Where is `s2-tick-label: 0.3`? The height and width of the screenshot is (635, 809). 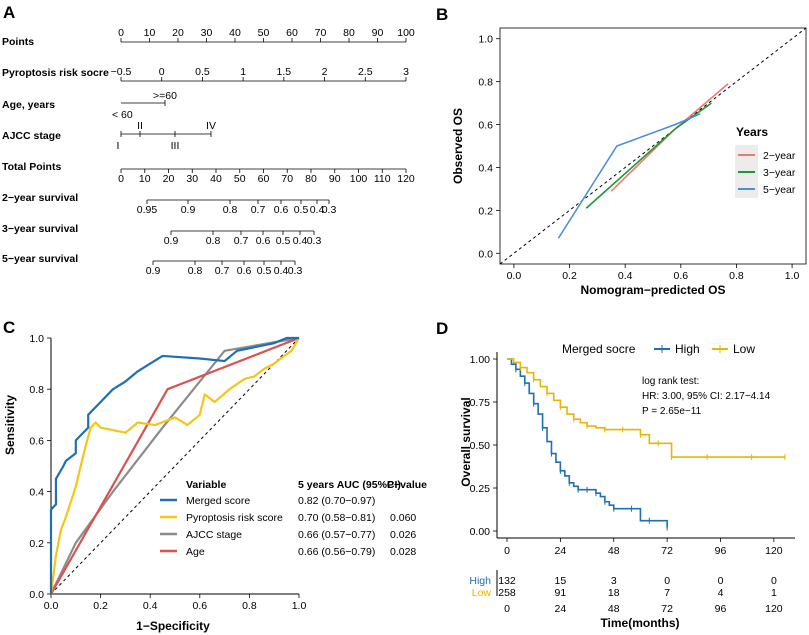
s2-tick-label: 0.3 is located at coordinates (329, 210).